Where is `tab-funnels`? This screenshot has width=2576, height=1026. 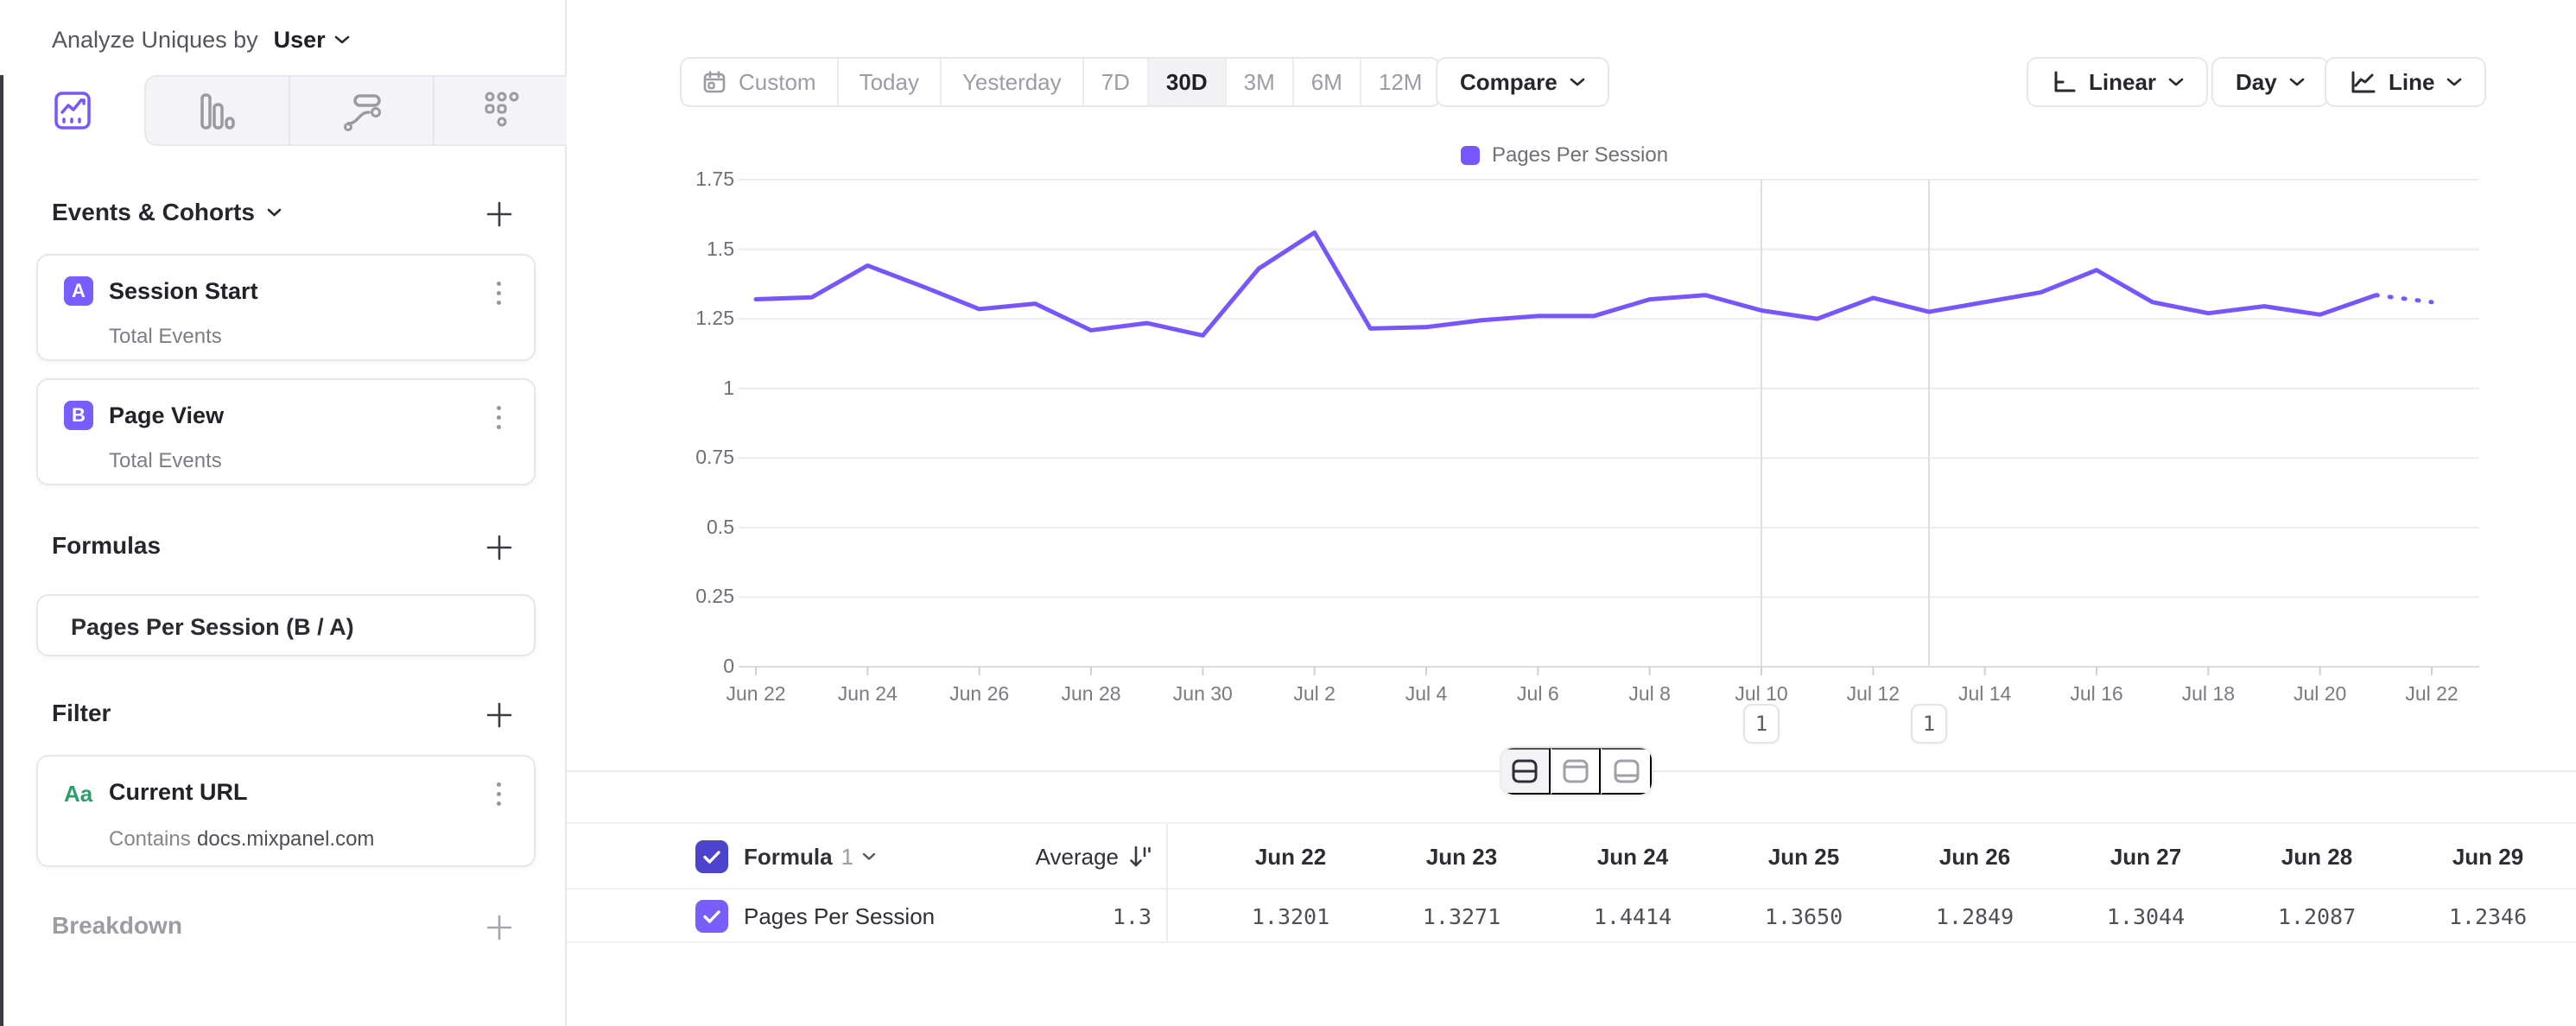
tab-funnels is located at coordinates (216, 110).